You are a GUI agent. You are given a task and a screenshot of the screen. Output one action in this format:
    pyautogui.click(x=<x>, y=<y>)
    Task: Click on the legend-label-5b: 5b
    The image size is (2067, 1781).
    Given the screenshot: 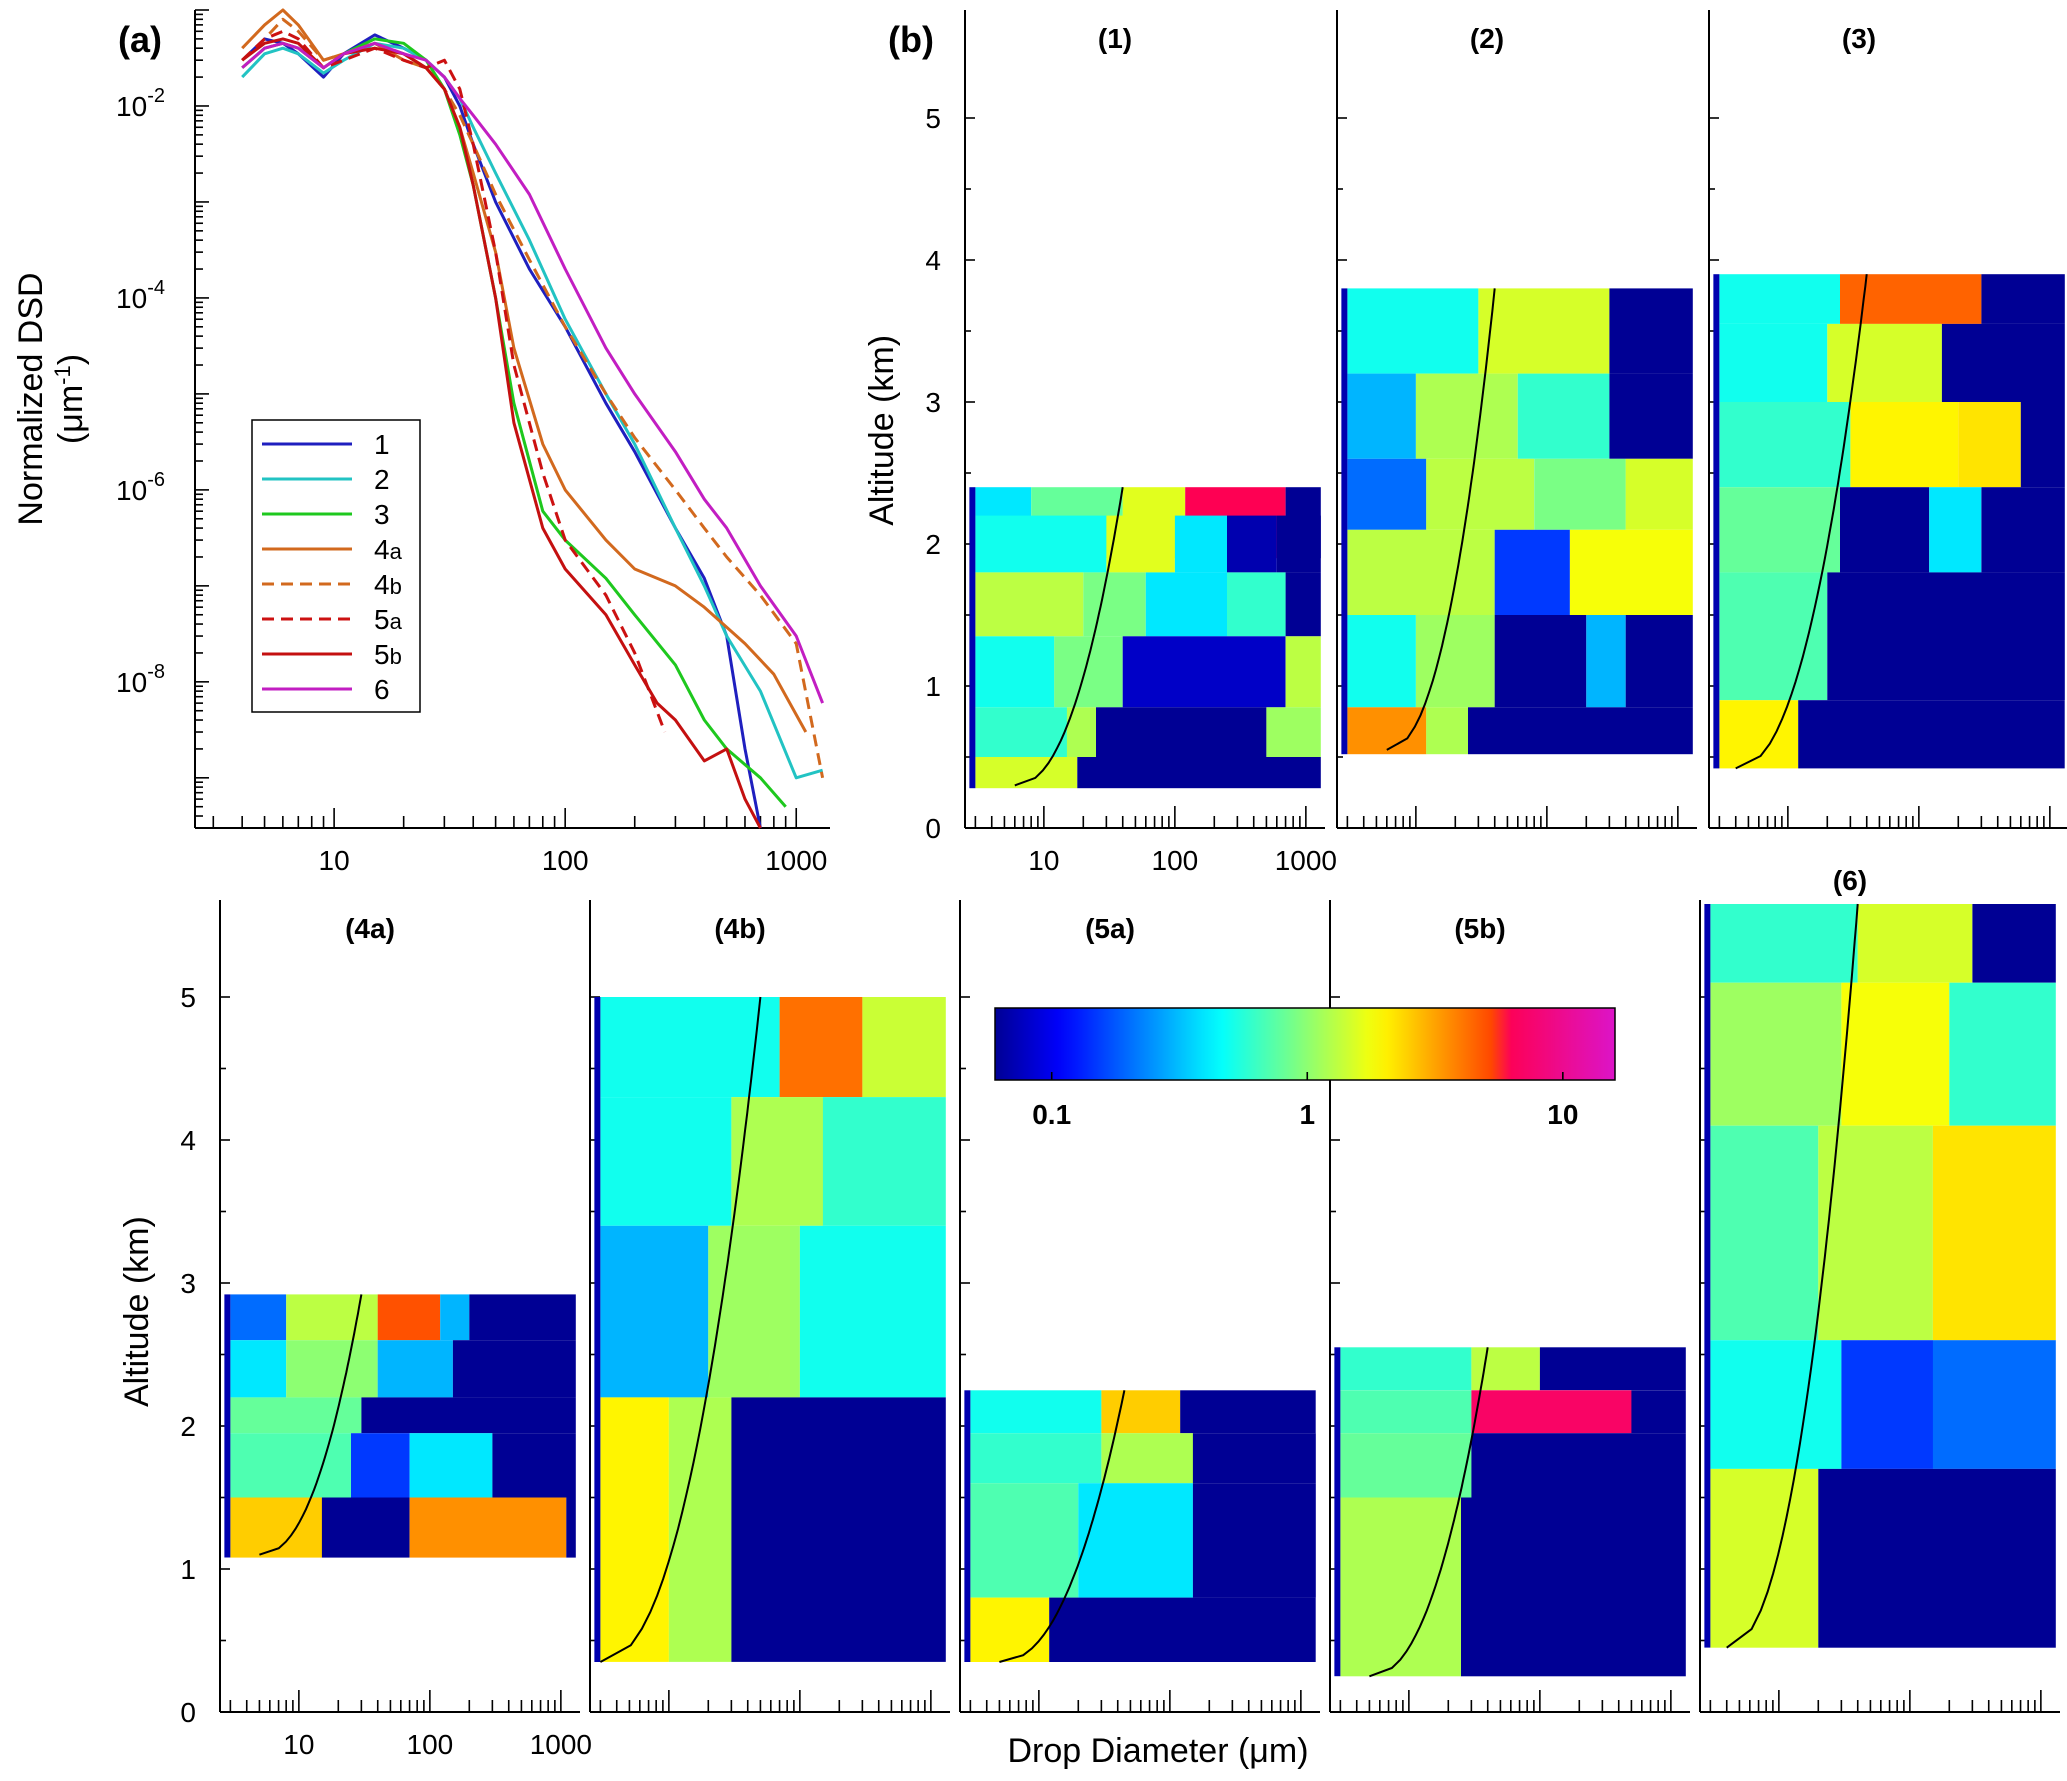 What is the action you would take?
    pyautogui.click(x=388, y=654)
    